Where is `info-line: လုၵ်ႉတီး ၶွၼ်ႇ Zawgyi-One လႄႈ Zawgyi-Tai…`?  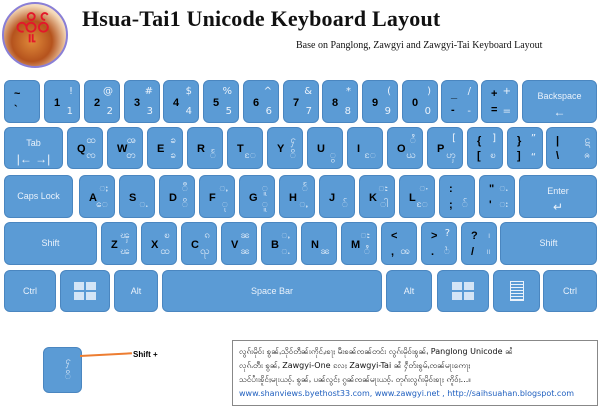
info-line: လုၵ်ႉတီး ၶွၼ်ႇ Zawgyi-One လႄႈ Zawgyi-Tai… is located at coordinates (355, 365).